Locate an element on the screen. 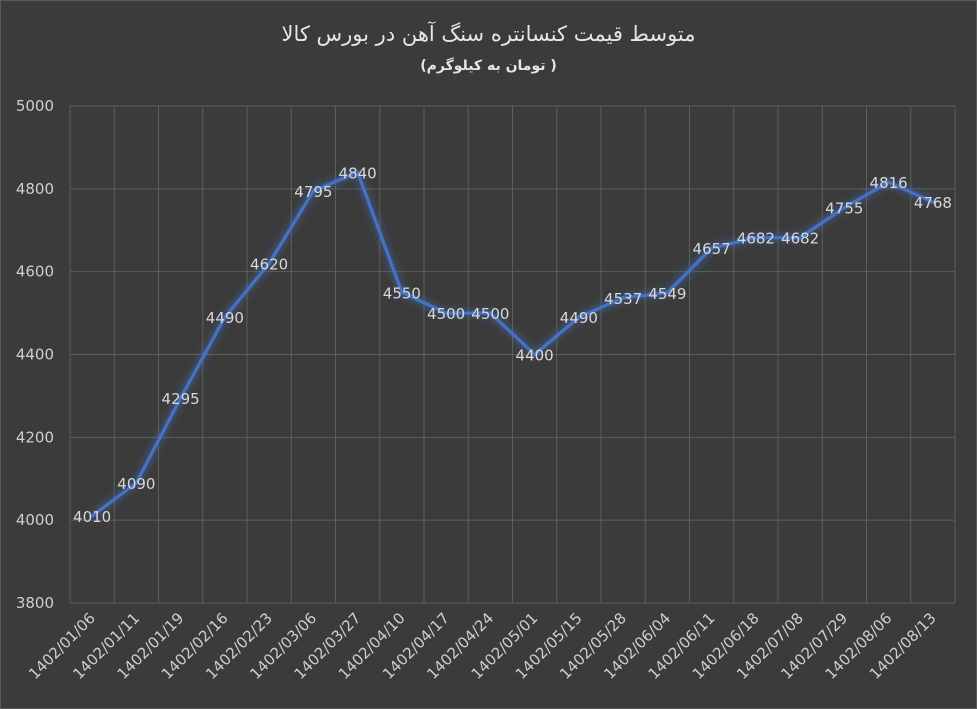 This screenshot has height=709, width=977. y-tick-label: 4000 is located at coordinates (35, 520).